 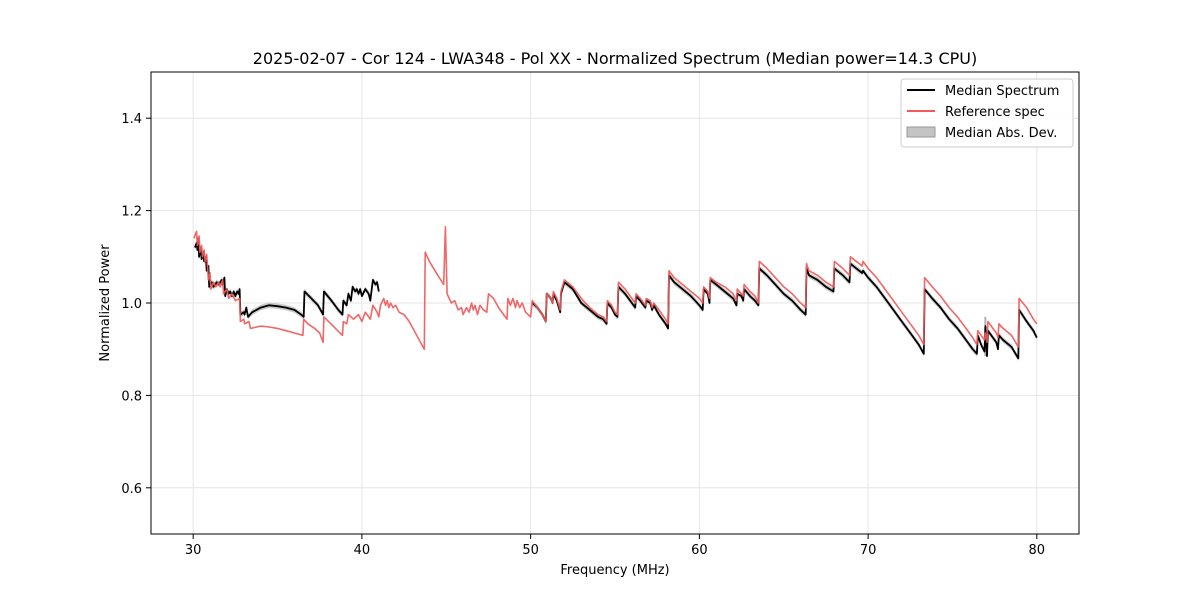 I want to click on y-tick-label: 1.2, so click(x=131, y=212).